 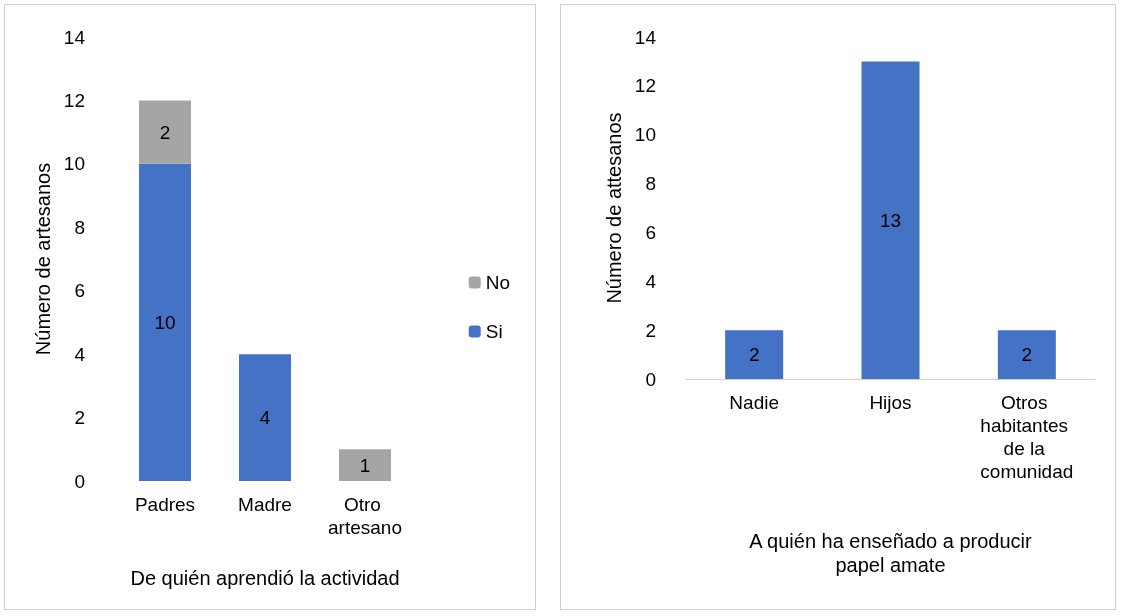 I want to click on x-tick-label: Padres, so click(x=165, y=504).